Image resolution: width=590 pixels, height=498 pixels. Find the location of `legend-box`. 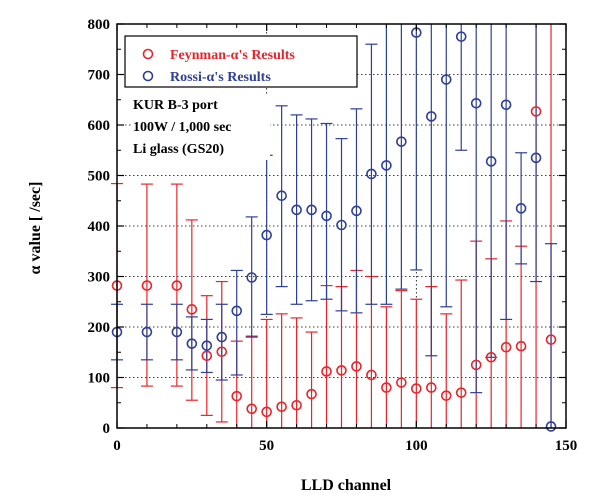

legend-box is located at coordinates (241, 61).